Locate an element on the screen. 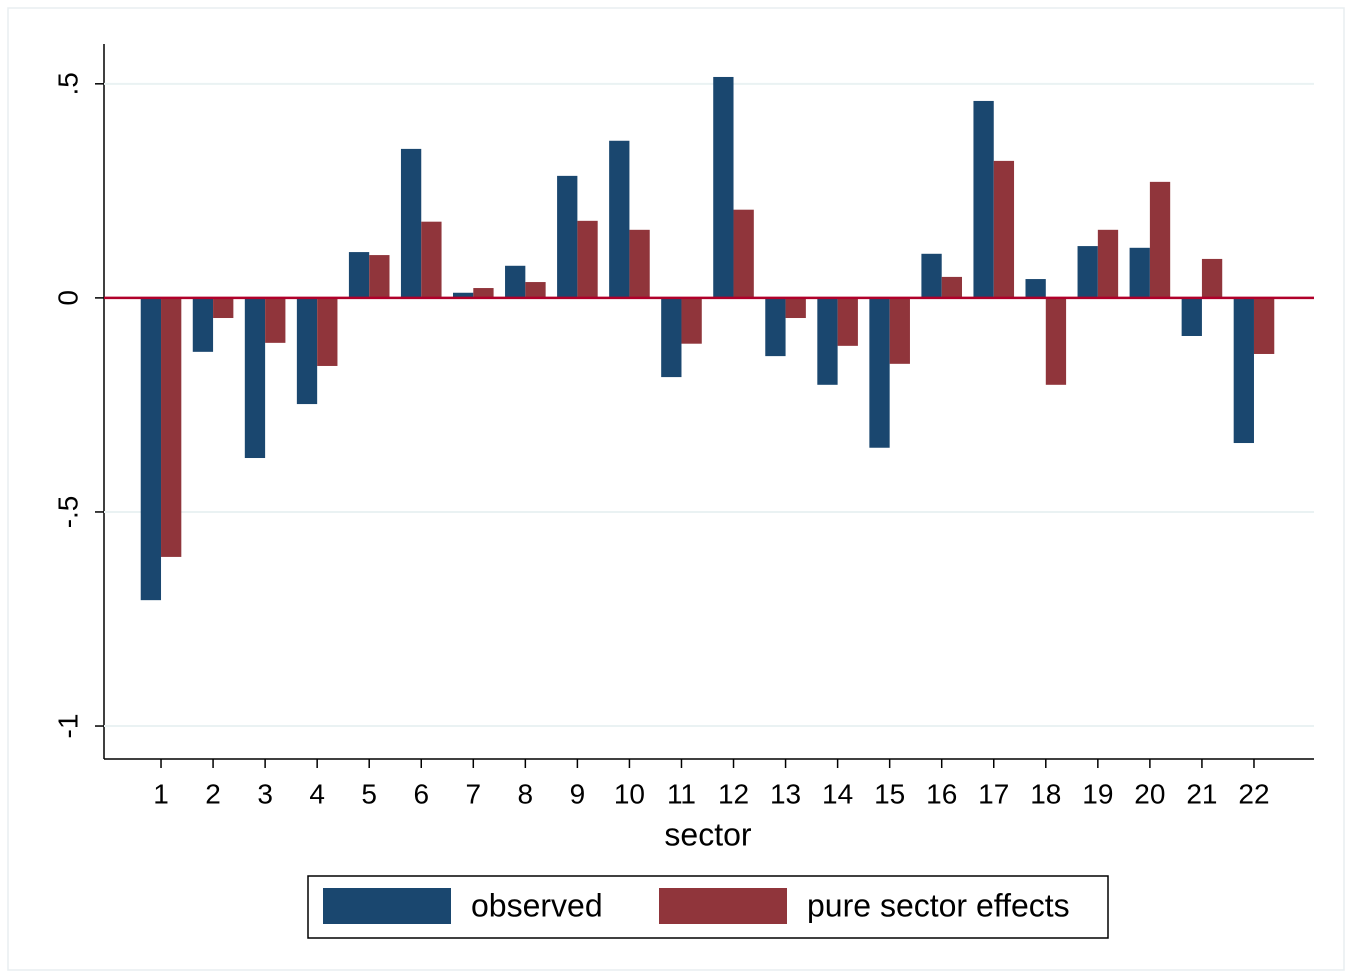  y-tick-label: -.5 is located at coordinates (67, 512).